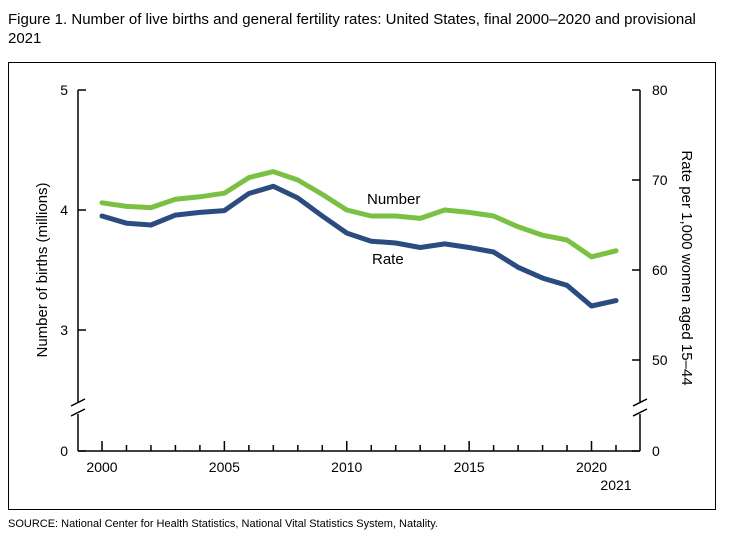 The height and width of the screenshot is (537, 737). What do you see at coordinates (42, 269) in the screenshot?
I see `left-axis-title: Number of births (millions)` at bounding box center [42, 269].